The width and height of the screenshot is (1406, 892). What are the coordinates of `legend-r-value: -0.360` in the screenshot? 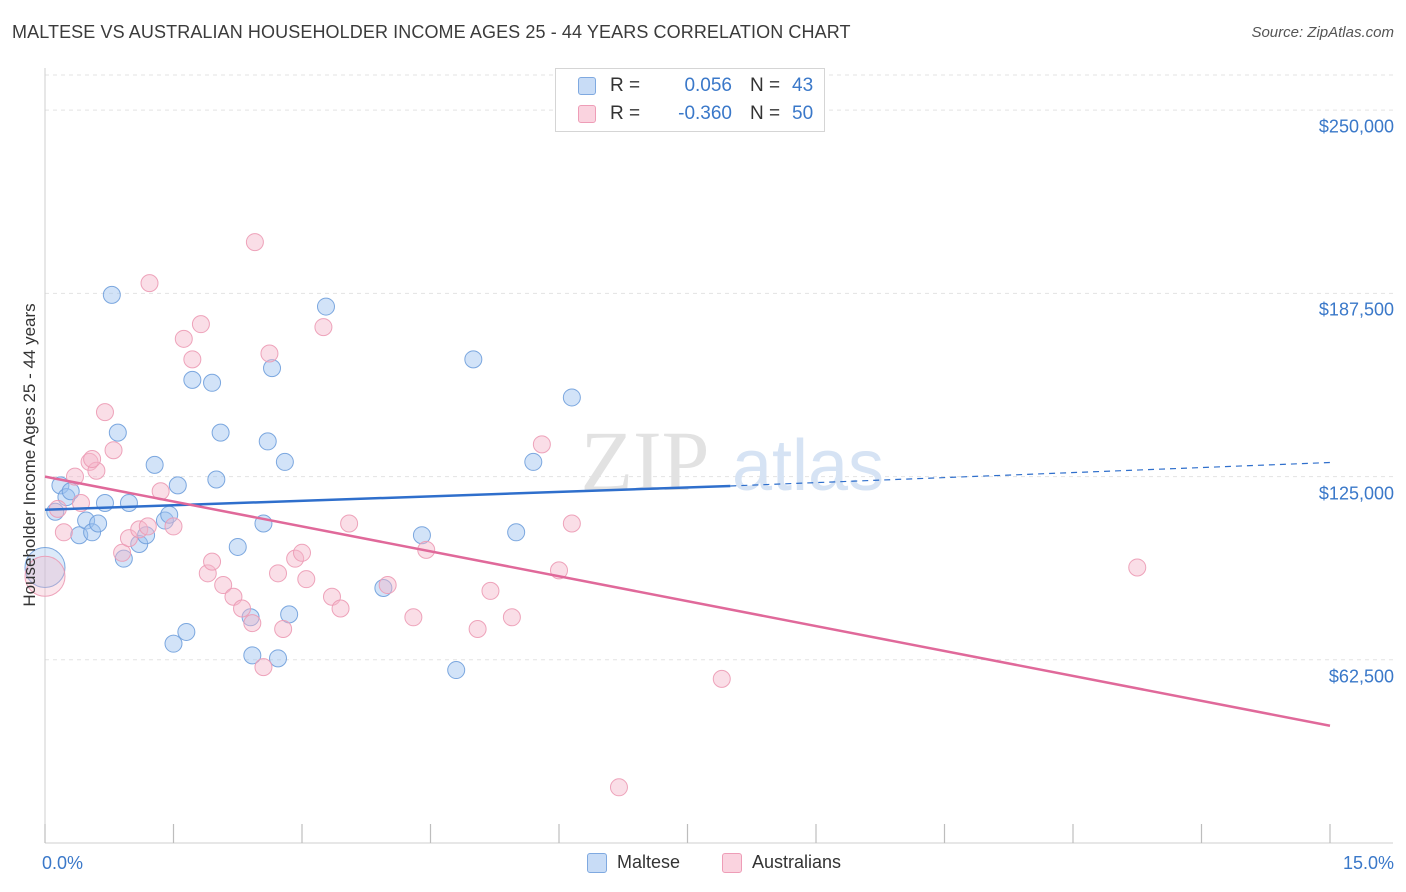 It's located at (705, 113).